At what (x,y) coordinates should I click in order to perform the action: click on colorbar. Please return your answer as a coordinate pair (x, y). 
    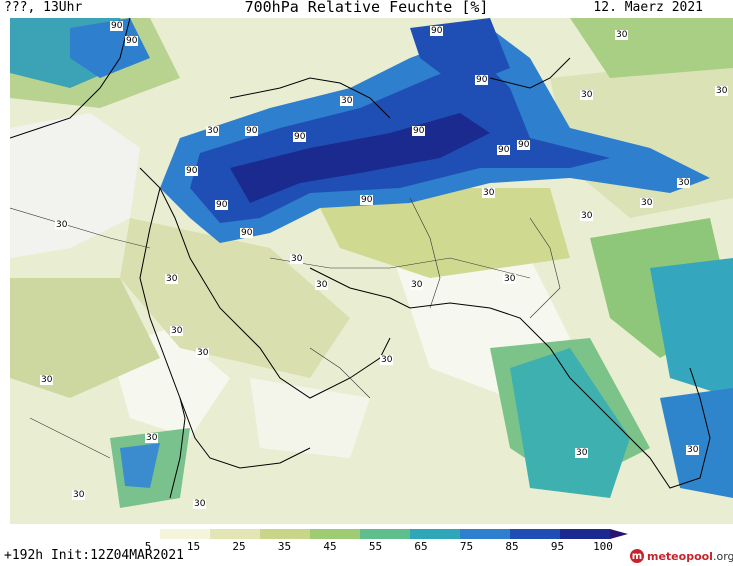
    Looking at the image, I should click on (369, 534).